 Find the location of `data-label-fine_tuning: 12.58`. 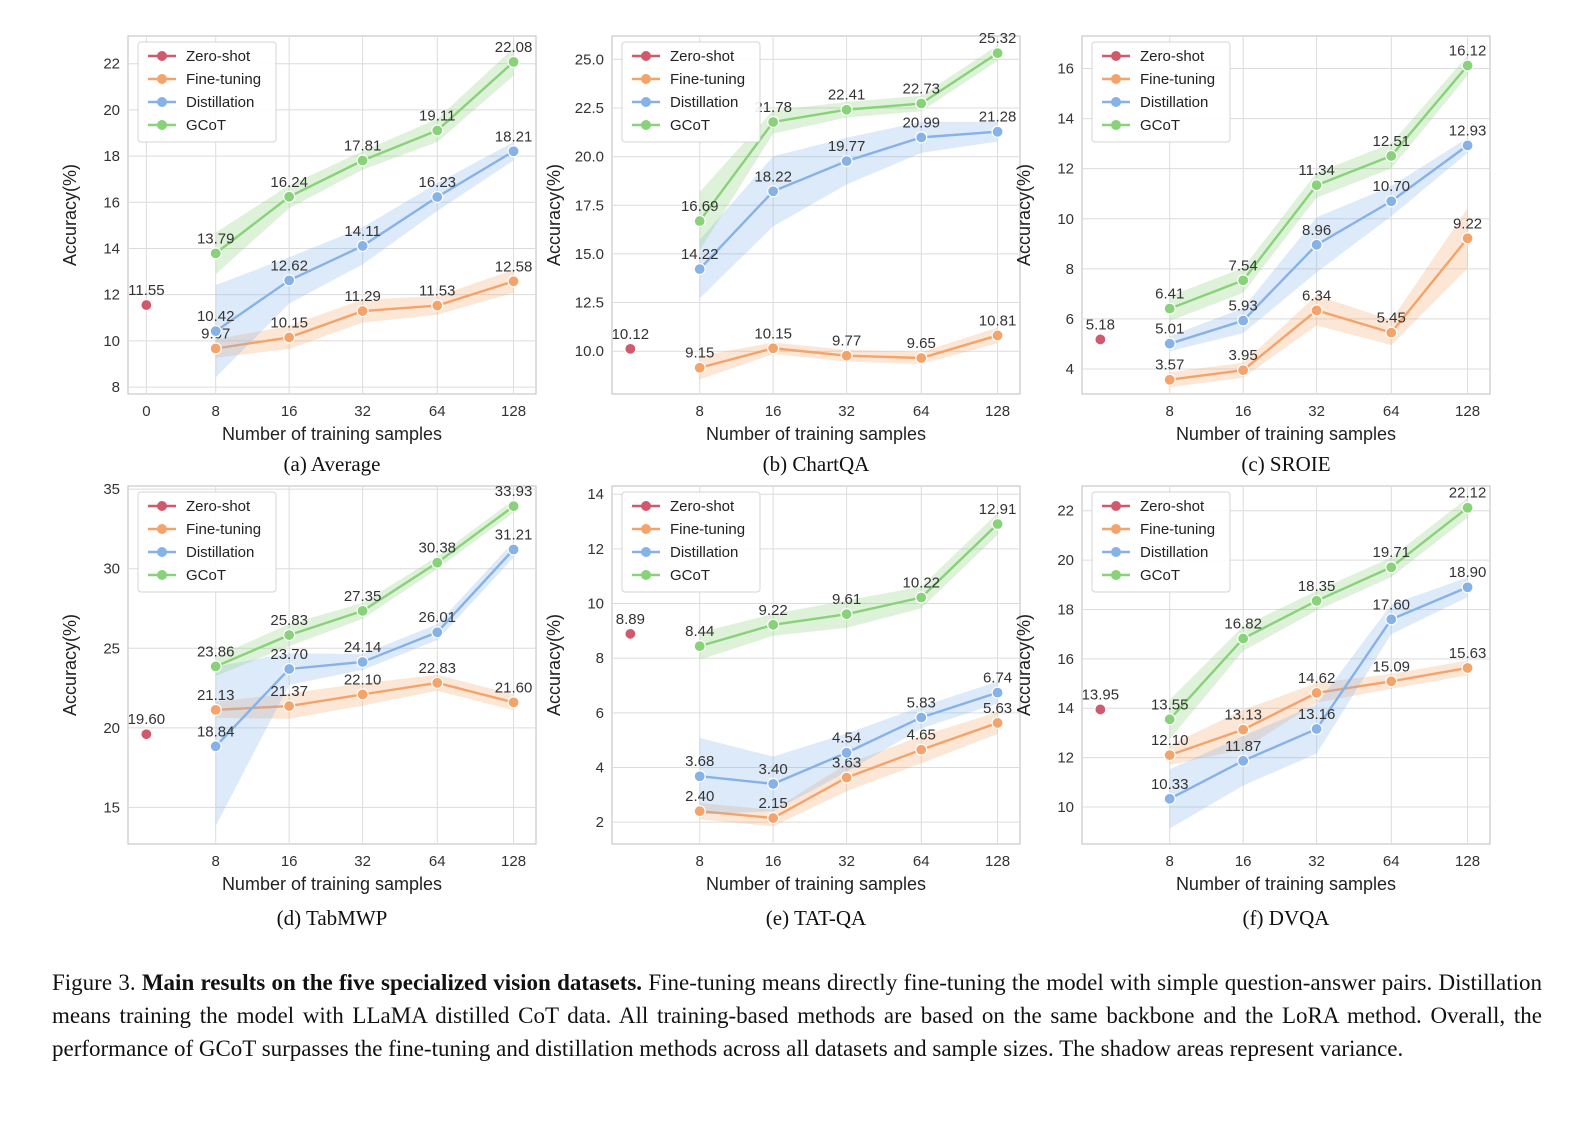

data-label-fine_tuning: 12.58 is located at coordinates (514, 266).